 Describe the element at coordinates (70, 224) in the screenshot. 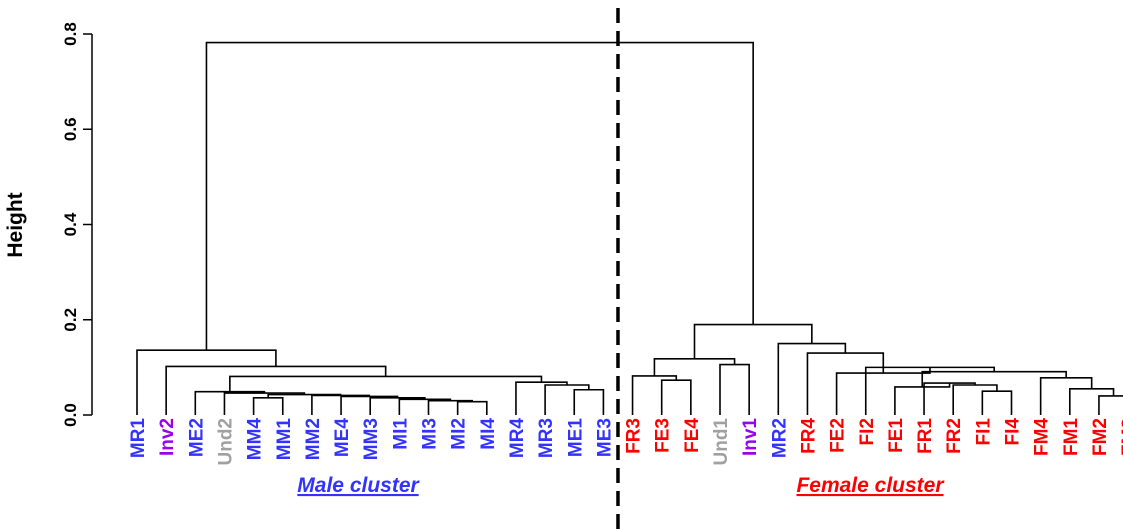

I see `y-tick-label: 0.4` at that location.